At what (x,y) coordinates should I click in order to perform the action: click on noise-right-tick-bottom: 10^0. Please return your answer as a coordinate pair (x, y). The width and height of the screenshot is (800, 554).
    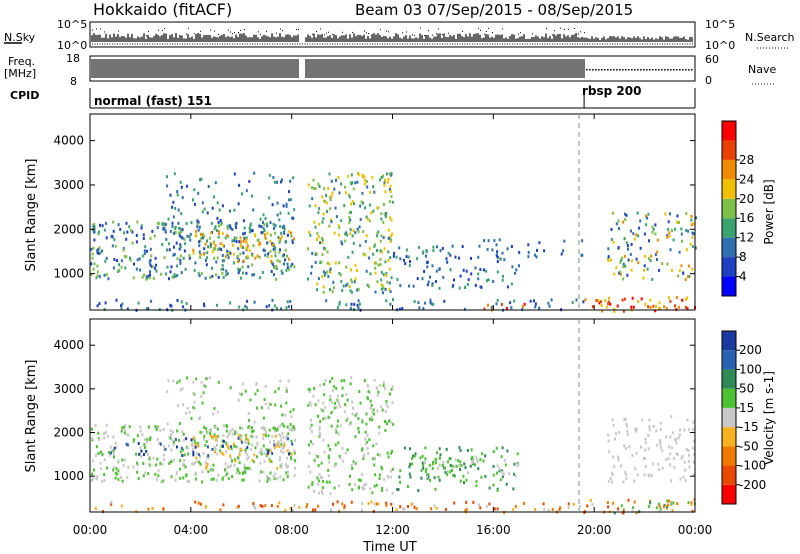
    Looking at the image, I should click on (720, 45).